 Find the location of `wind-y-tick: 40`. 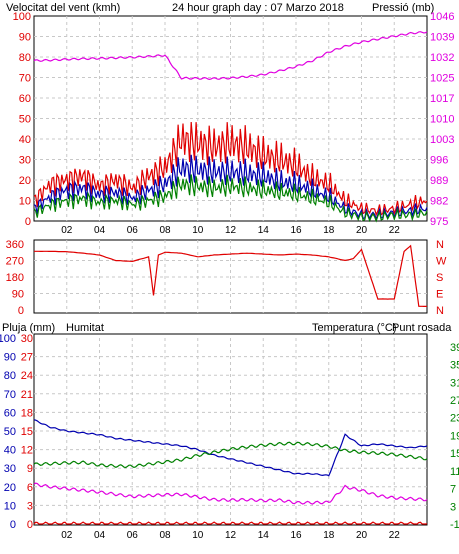

wind-y-tick: 40 is located at coordinates (25, 140).